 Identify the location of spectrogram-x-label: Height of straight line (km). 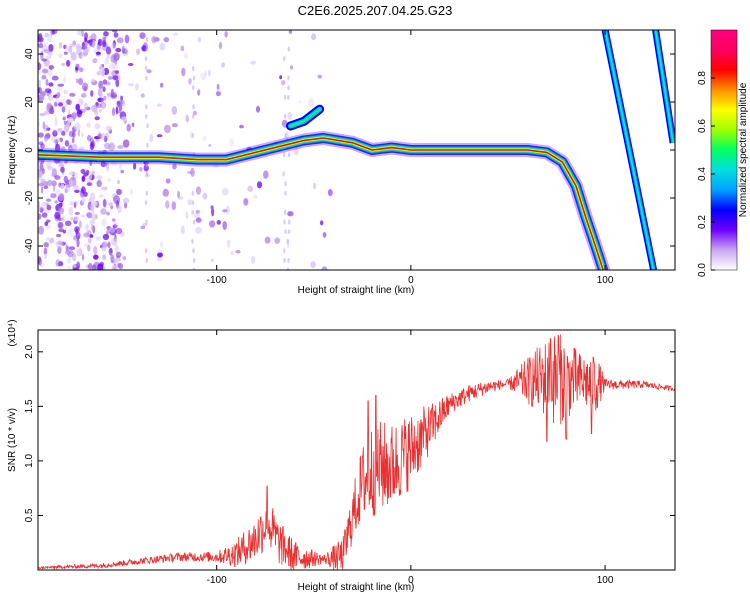
(356, 290).